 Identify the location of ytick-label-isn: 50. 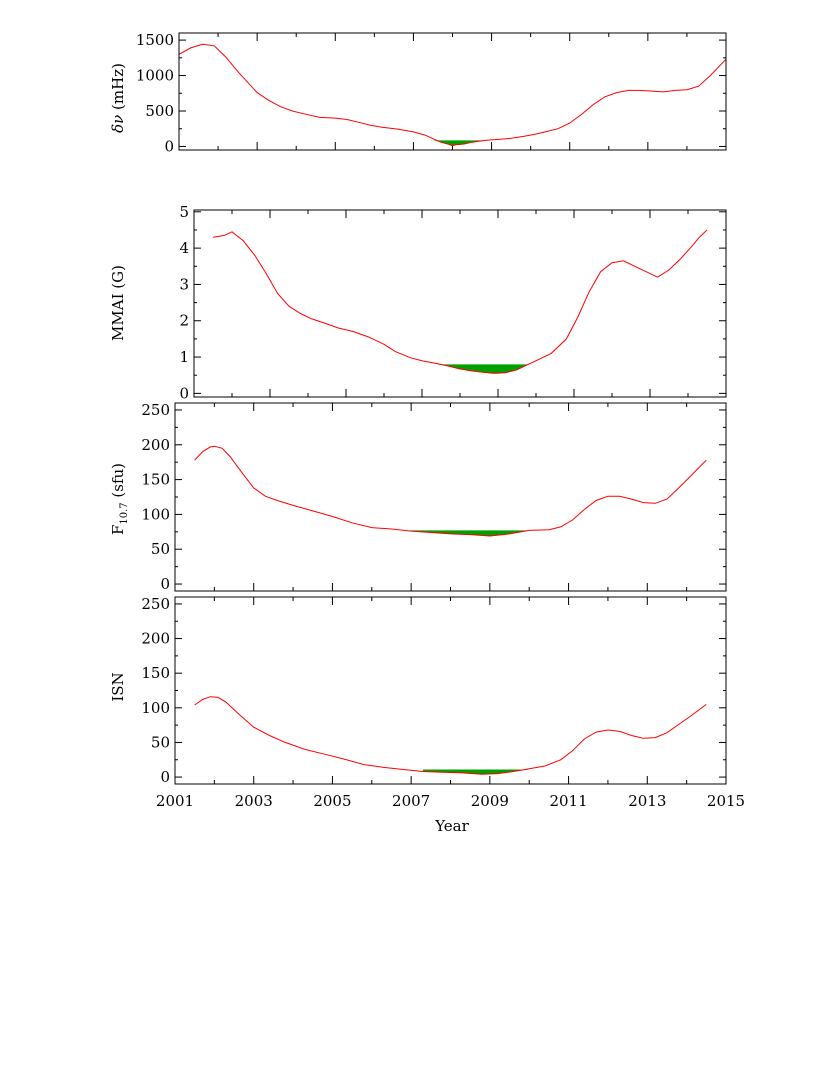
(160, 742).